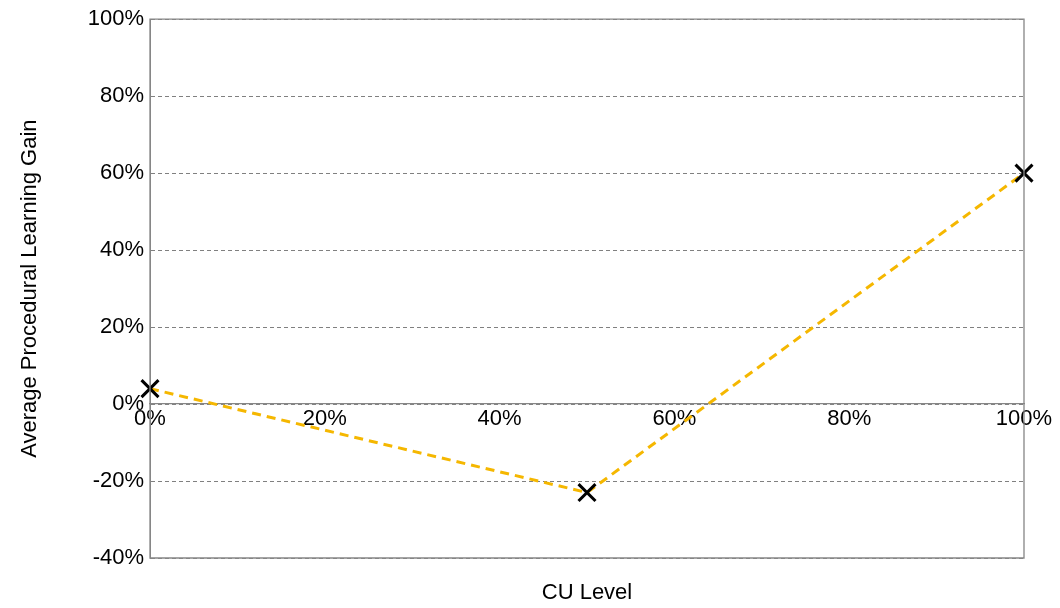 The image size is (1060, 608). I want to click on x-tick-label: 20%, so click(324, 418).